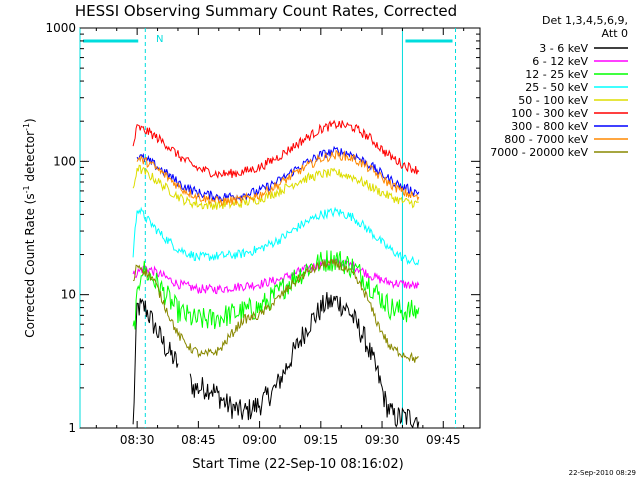  What do you see at coordinates (556, 87) in the screenshot?
I see `legend-label: 25 - 50 keV` at bounding box center [556, 87].